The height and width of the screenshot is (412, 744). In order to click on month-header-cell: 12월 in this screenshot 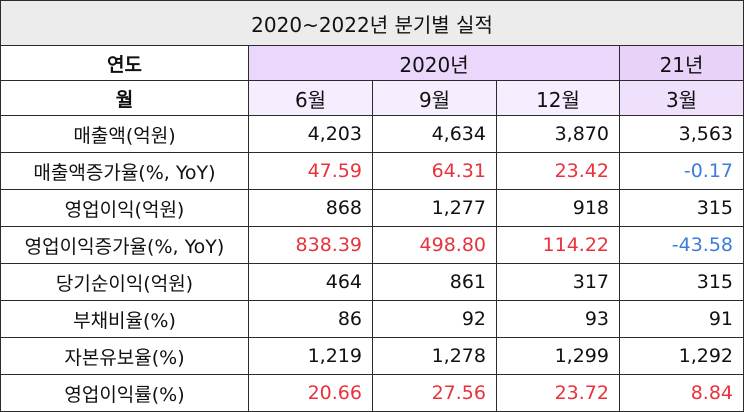, I will do `click(558, 98)`.